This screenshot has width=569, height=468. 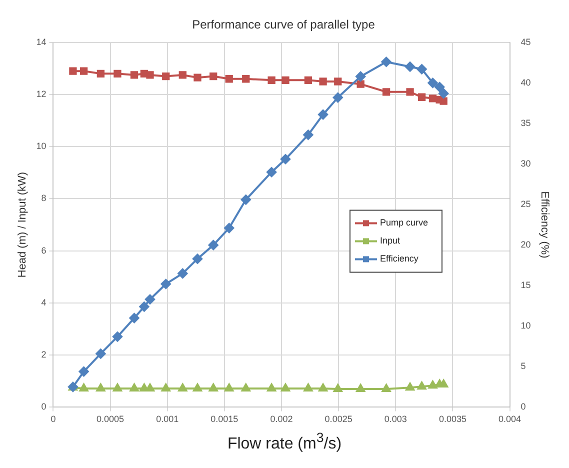 What do you see at coordinates (525, 163) in the screenshot?
I see `y2-tick-label: 30` at bounding box center [525, 163].